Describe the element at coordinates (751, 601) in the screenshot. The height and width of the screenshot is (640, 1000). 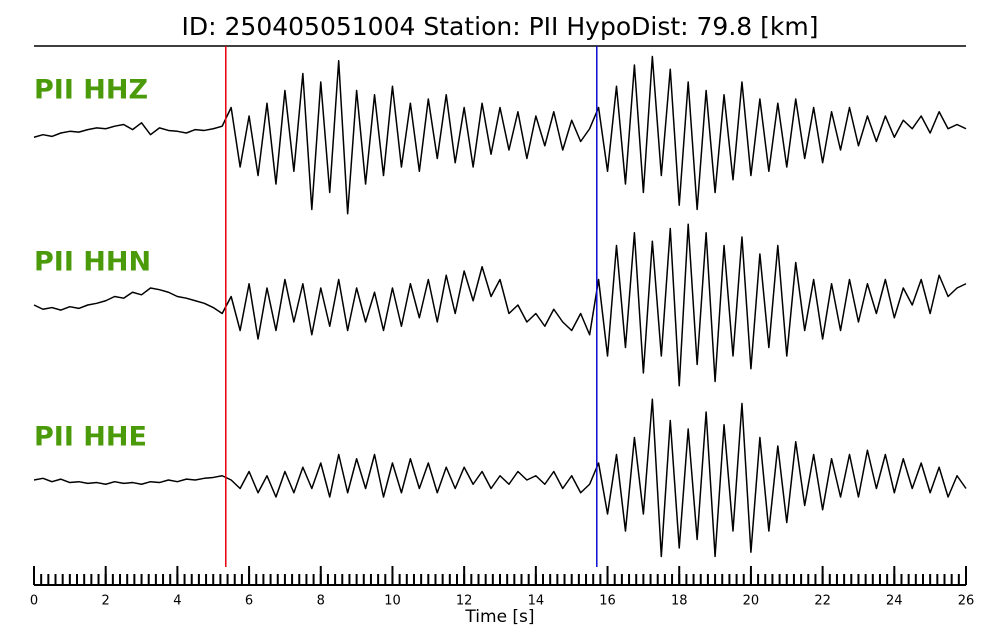
I see `x-tick-label: 20` at that location.